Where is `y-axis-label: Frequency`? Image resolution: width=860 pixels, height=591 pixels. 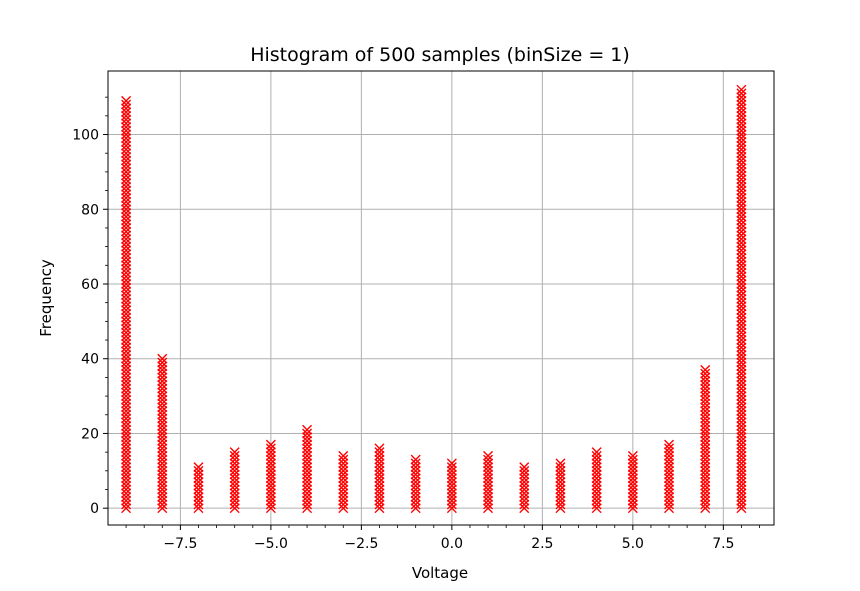 y-axis-label: Frequency is located at coordinates (46, 298).